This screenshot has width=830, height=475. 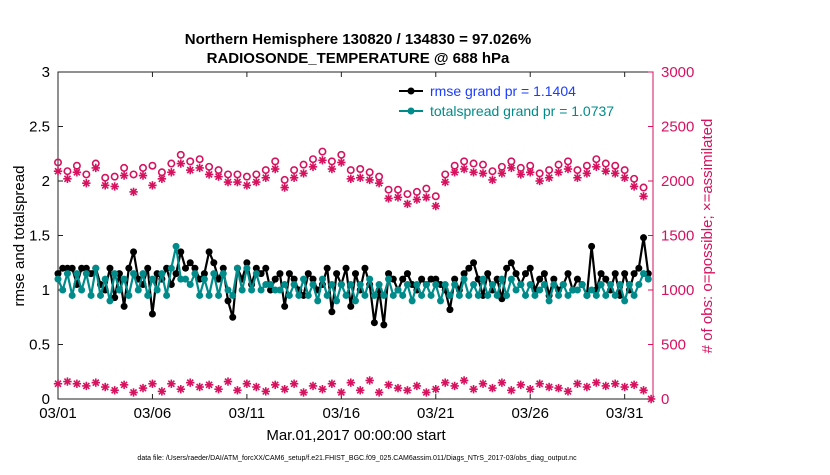 I want to click on legend-box, so click(x=521, y=101).